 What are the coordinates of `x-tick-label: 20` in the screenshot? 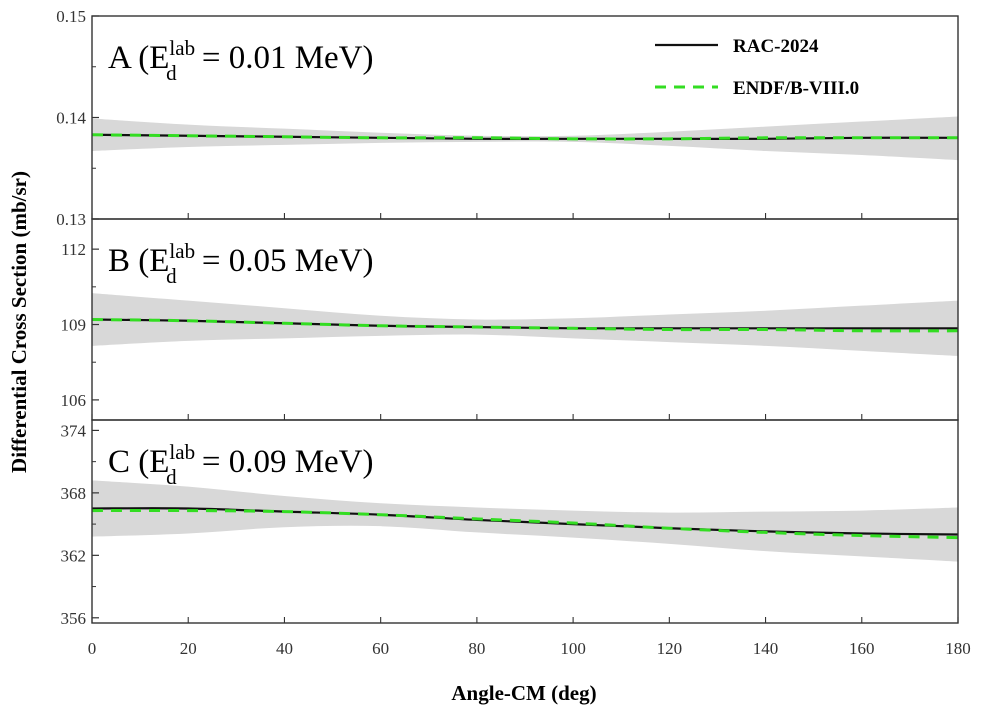 It's located at (188, 648).